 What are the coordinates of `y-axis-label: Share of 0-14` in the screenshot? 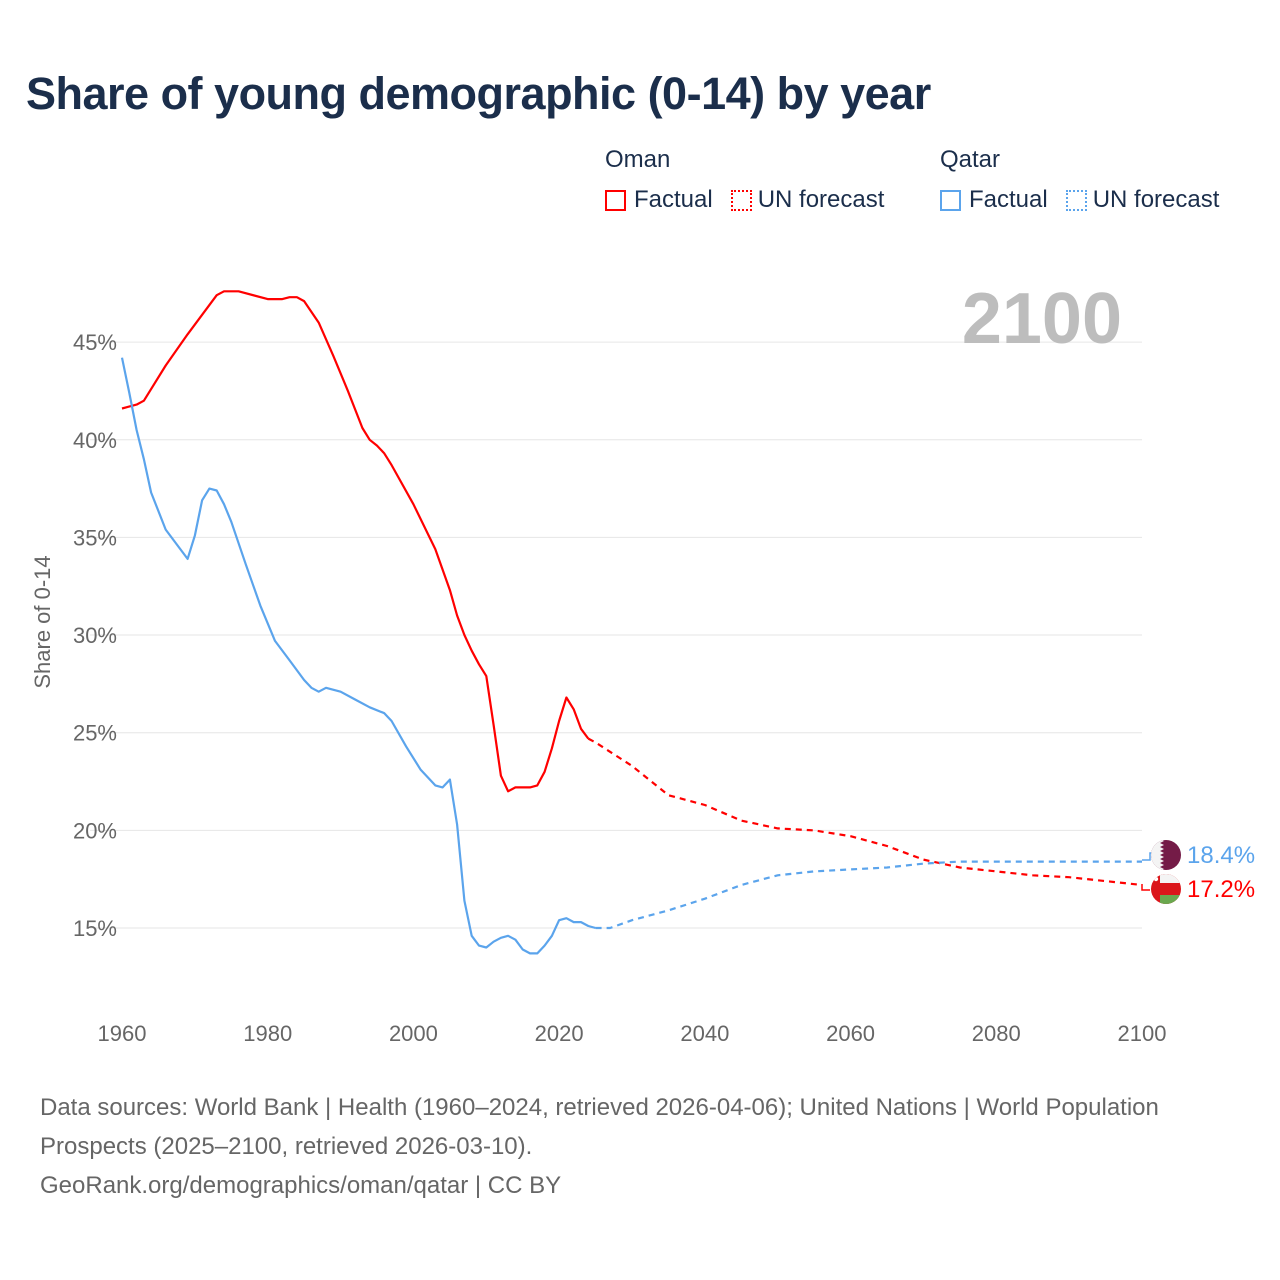 It's located at (42, 621).